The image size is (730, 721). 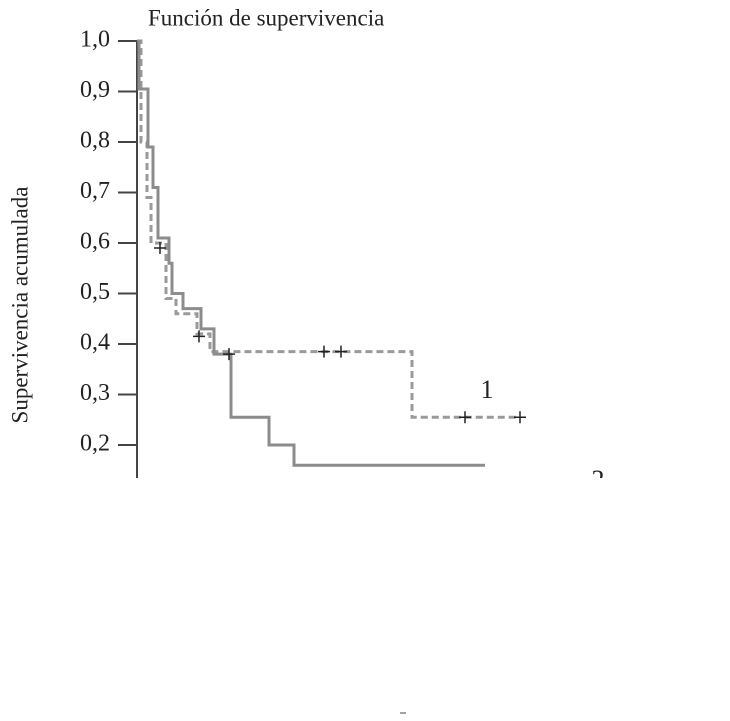 What do you see at coordinates (487, 389) in the screenshot?
I see `curve-label: 1` at bounding box center [487, 389].